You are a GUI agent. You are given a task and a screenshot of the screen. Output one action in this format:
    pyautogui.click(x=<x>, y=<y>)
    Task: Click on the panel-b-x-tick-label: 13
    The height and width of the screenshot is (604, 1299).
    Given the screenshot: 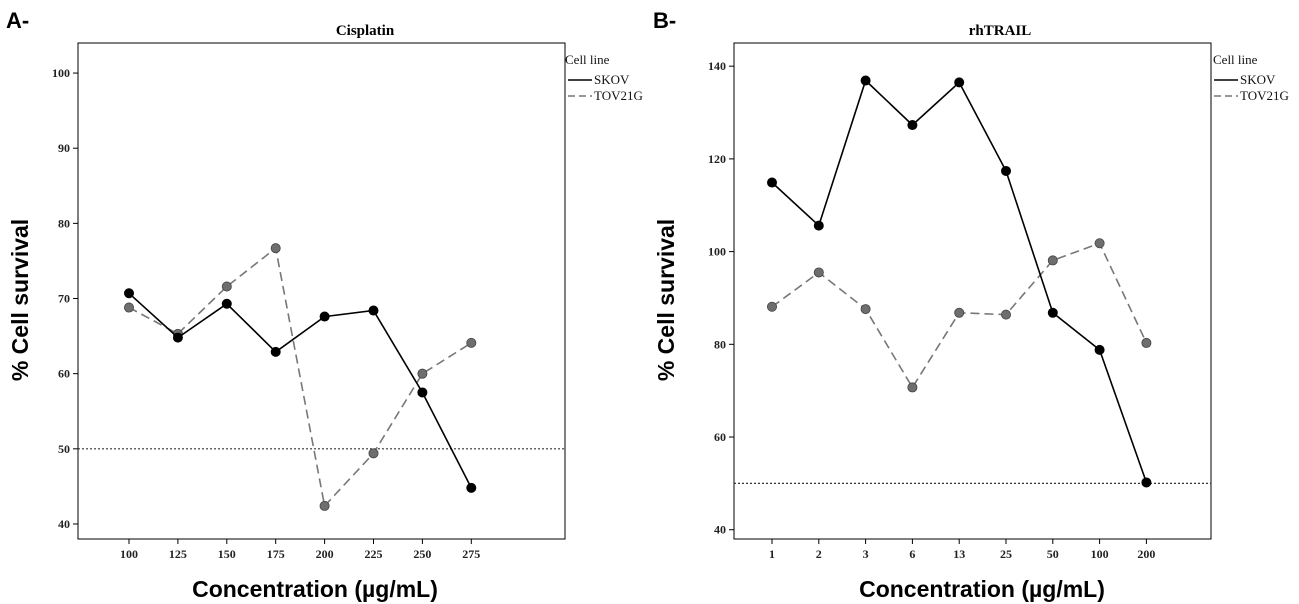 What is the action you would take?
    pyautogui.click(x=959, y=554)
    